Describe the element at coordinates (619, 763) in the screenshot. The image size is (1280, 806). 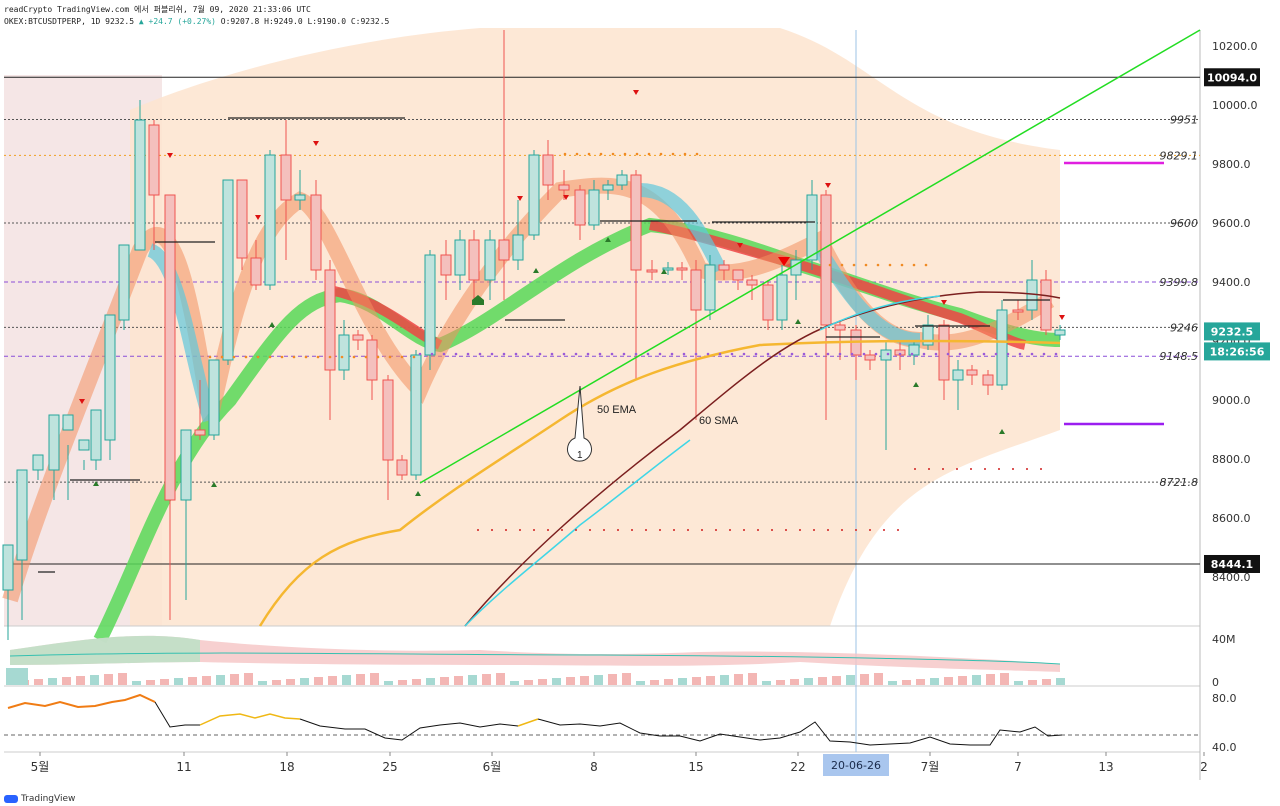
I see `time-axis: 5월 11 18 25 6월 8 15 22 7월 7 13 2` at that location.